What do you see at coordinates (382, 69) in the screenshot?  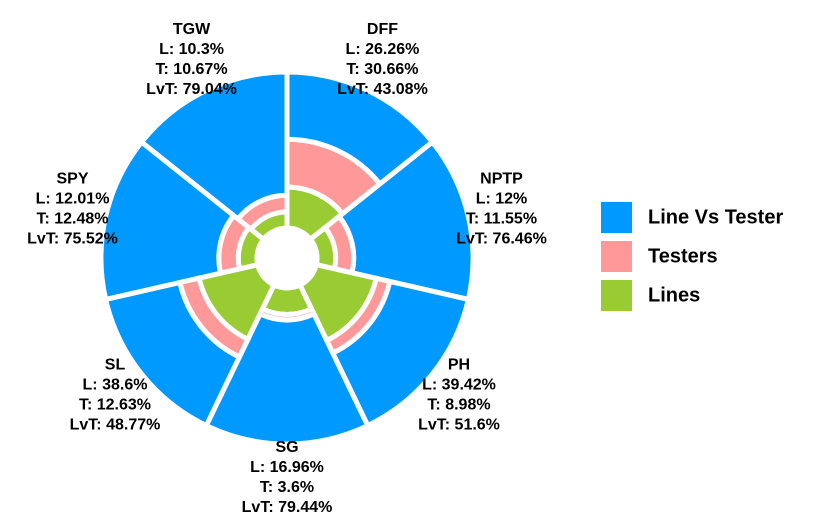 I see `data-label: T: 30.66%` at bounding box center [382, 69].